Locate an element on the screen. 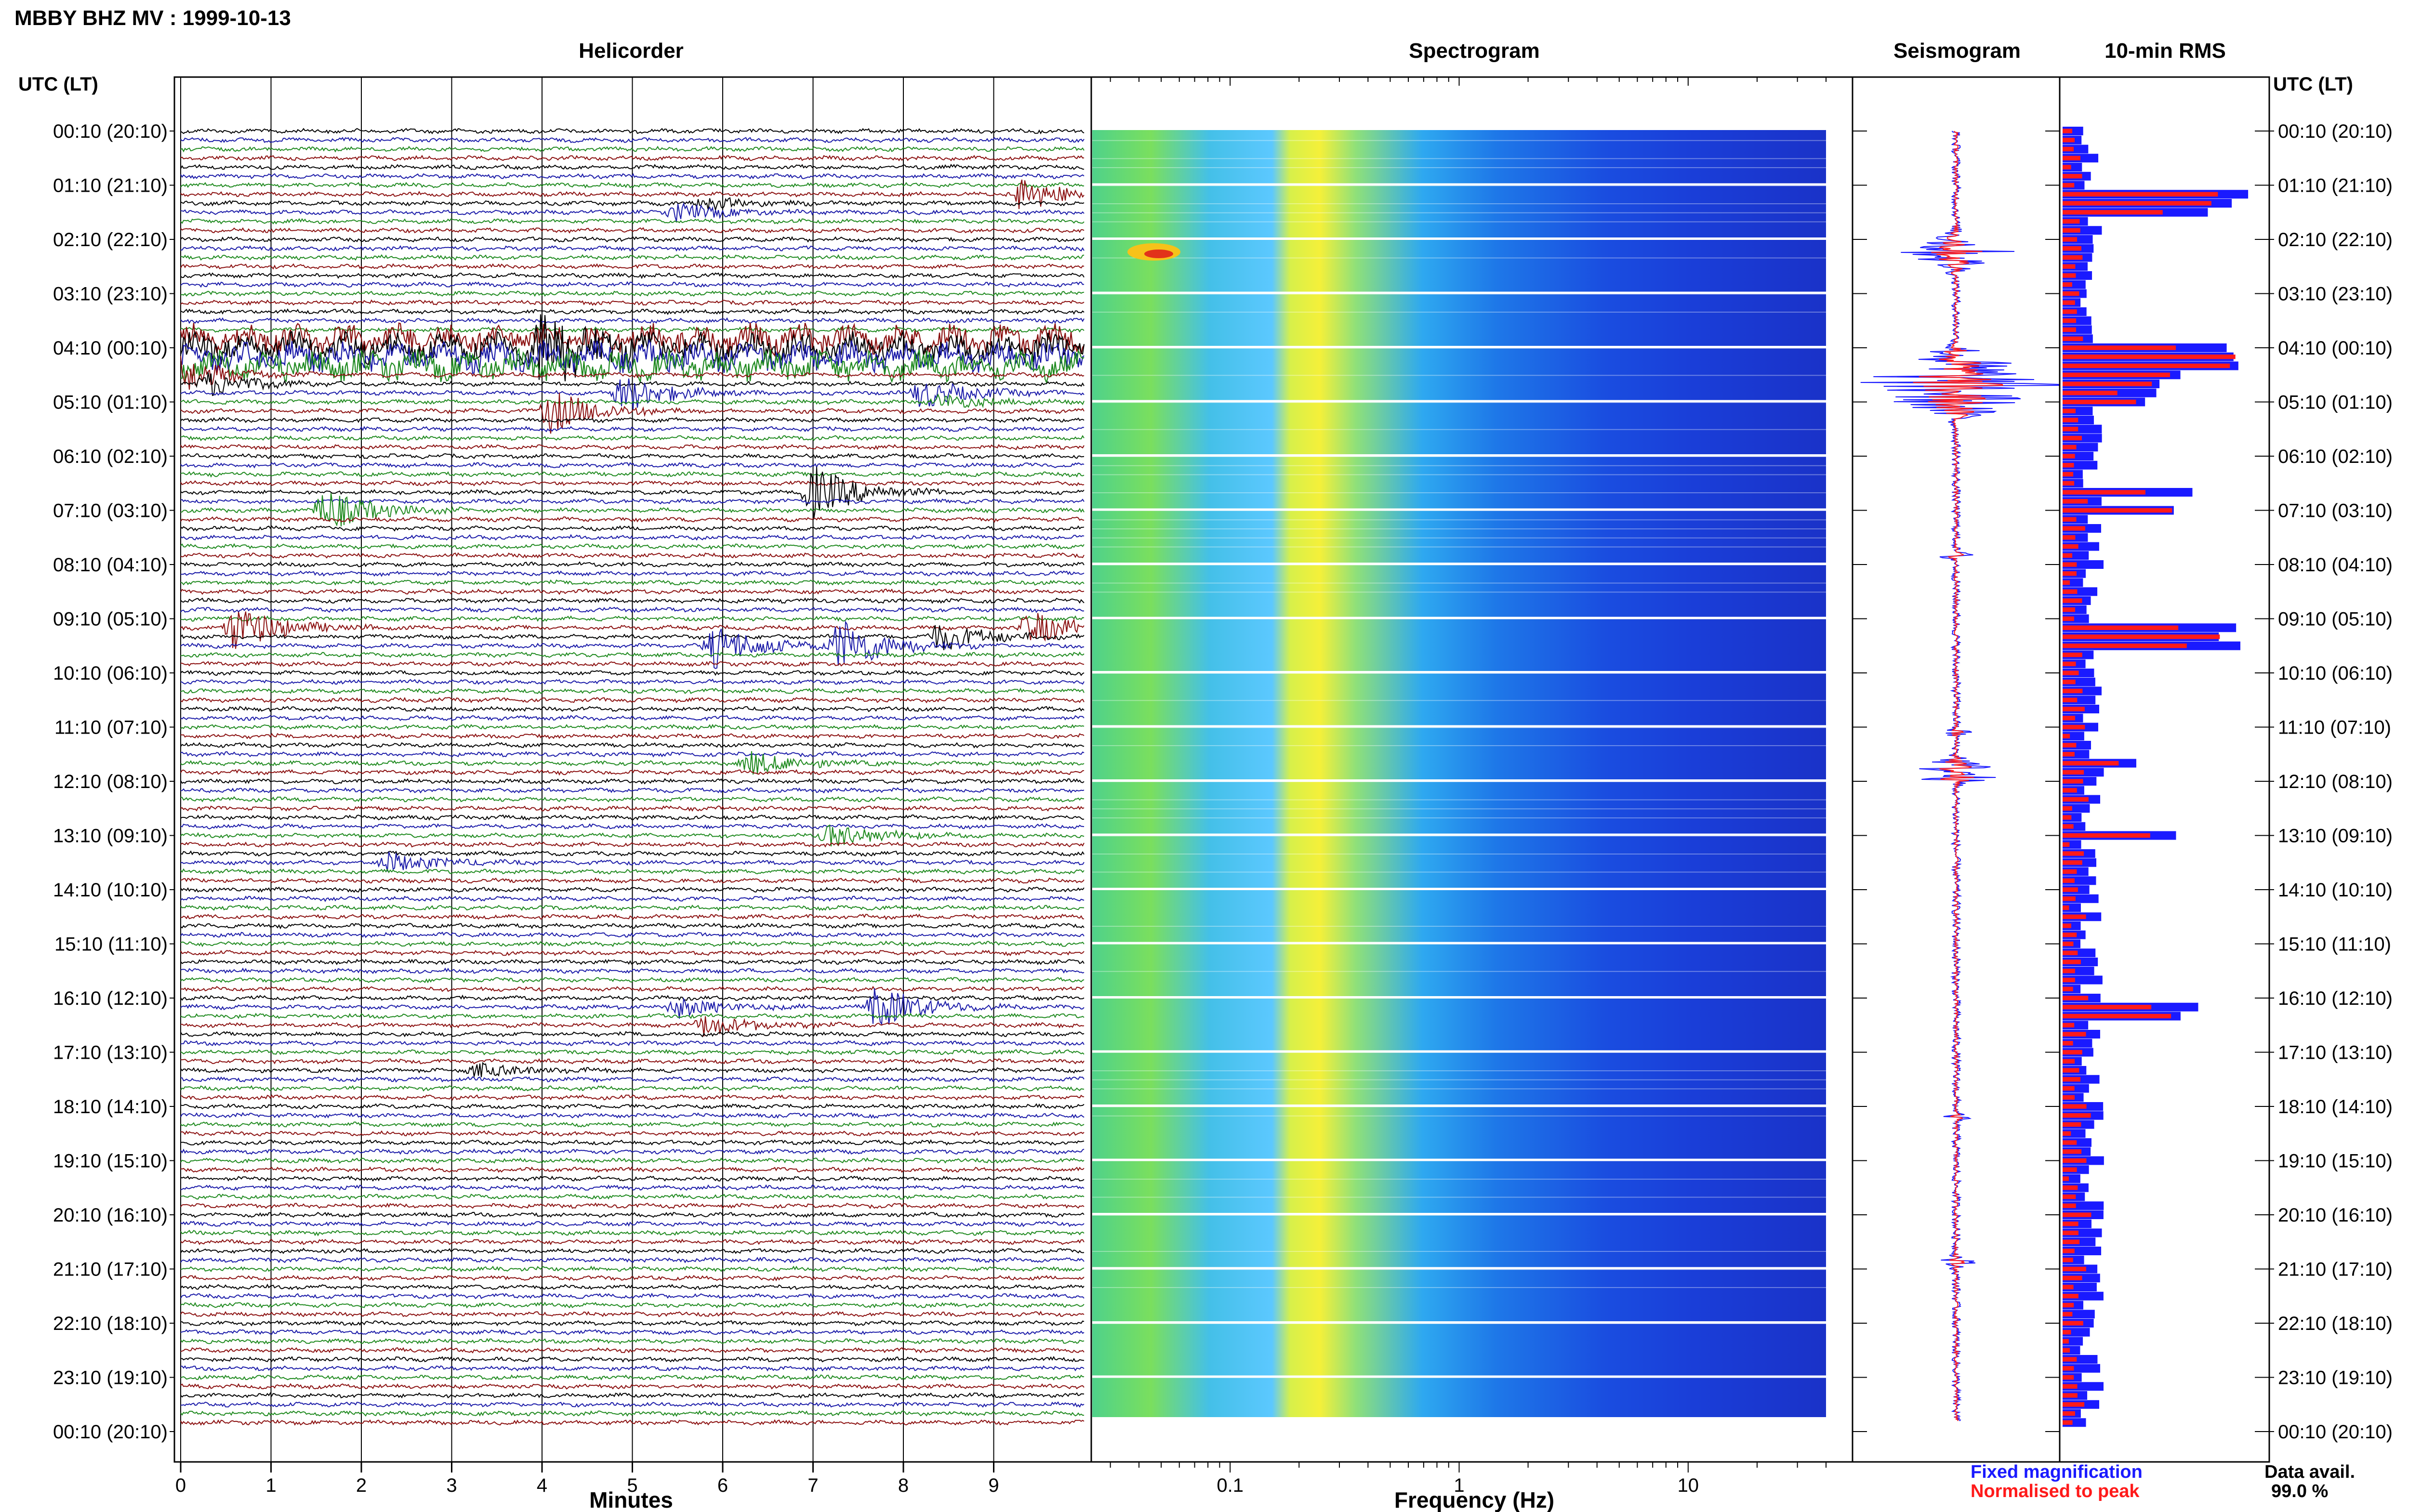 This screenshot has height=1512, width=2409. time-label-right: 10:10 (06:10) is located at coordinates (2335, 673).